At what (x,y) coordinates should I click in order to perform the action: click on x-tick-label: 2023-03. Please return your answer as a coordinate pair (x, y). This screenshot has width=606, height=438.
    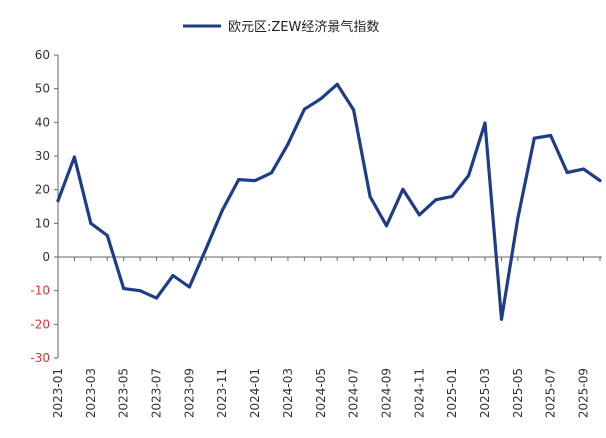
    Looking at the image, I should click on (91, 393).